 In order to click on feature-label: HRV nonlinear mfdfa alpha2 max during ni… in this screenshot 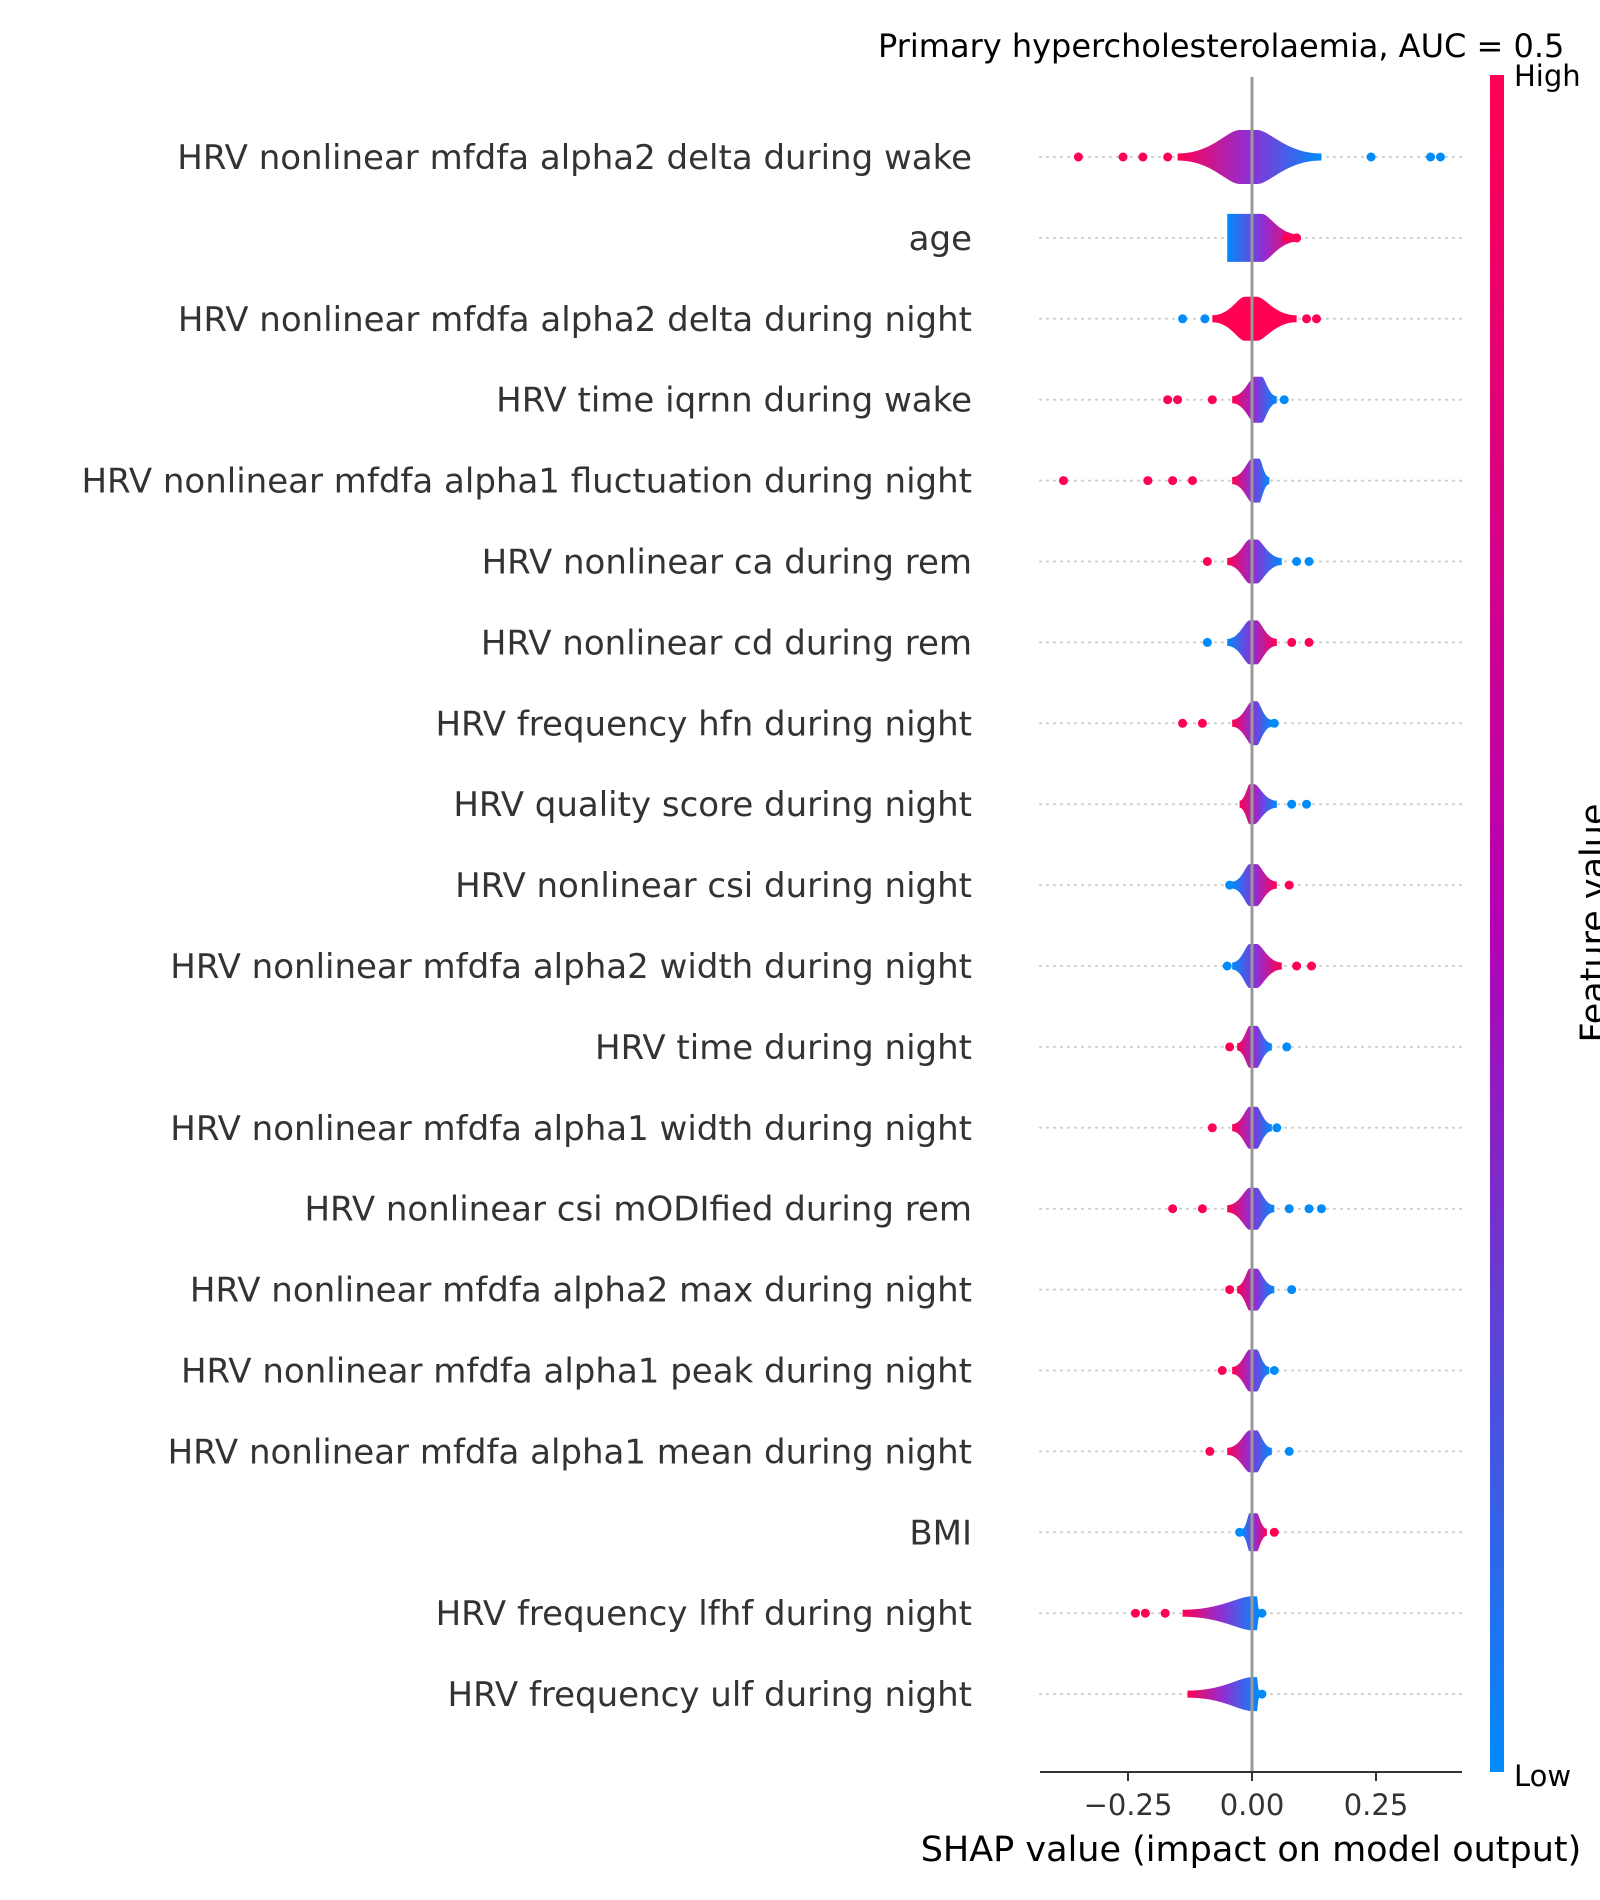, I will do `click(581, 1291)`.